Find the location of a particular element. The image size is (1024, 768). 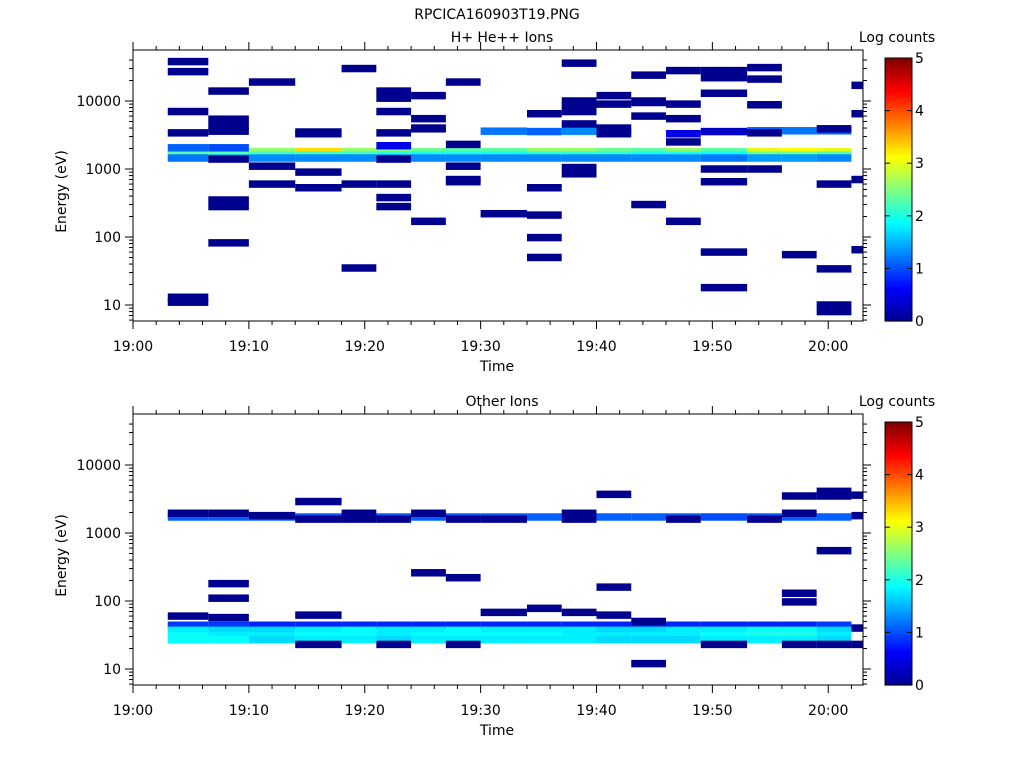

panel1-colorbar-tick-label: 3 is located at coordinates (919, 164).